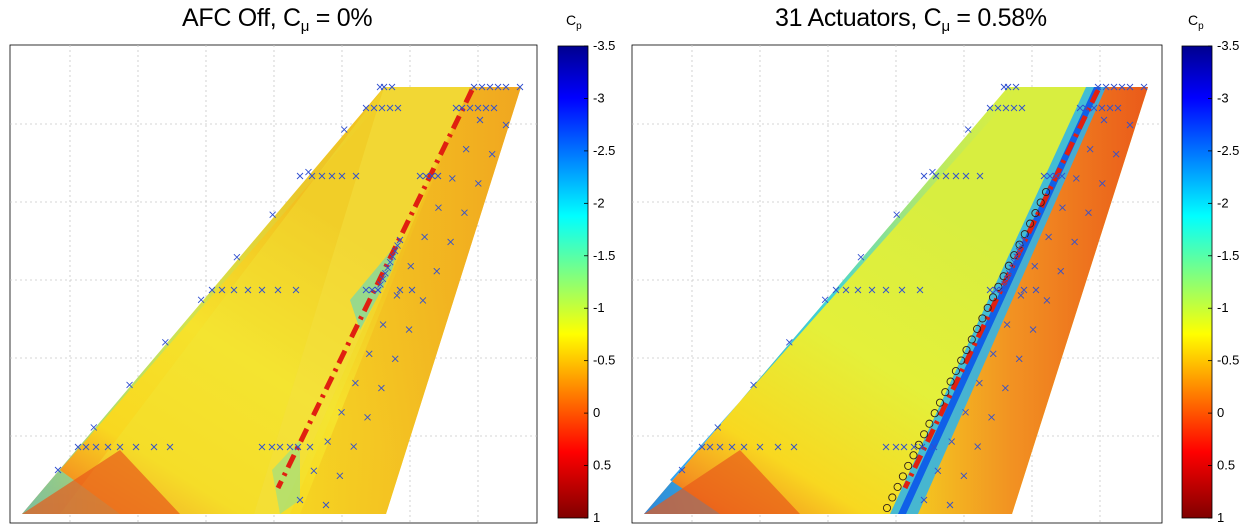 Image resolution: width=1244 pixels, height=531 pixels. What do you see at coordinates (1228, 255) in the screenshot?
I see `colorbar-tick-label: -1.5` at bounding box center [1228, 255].